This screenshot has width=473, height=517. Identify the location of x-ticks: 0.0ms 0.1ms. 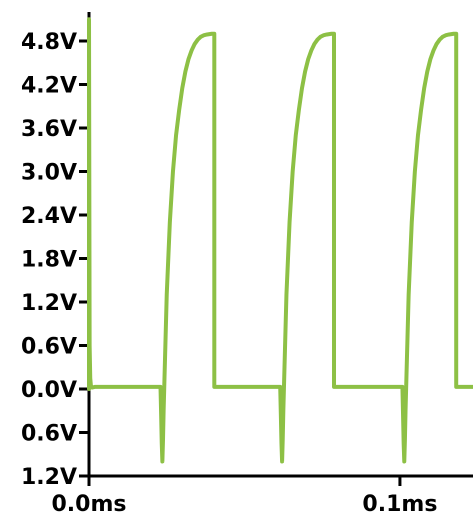
(244, 496).